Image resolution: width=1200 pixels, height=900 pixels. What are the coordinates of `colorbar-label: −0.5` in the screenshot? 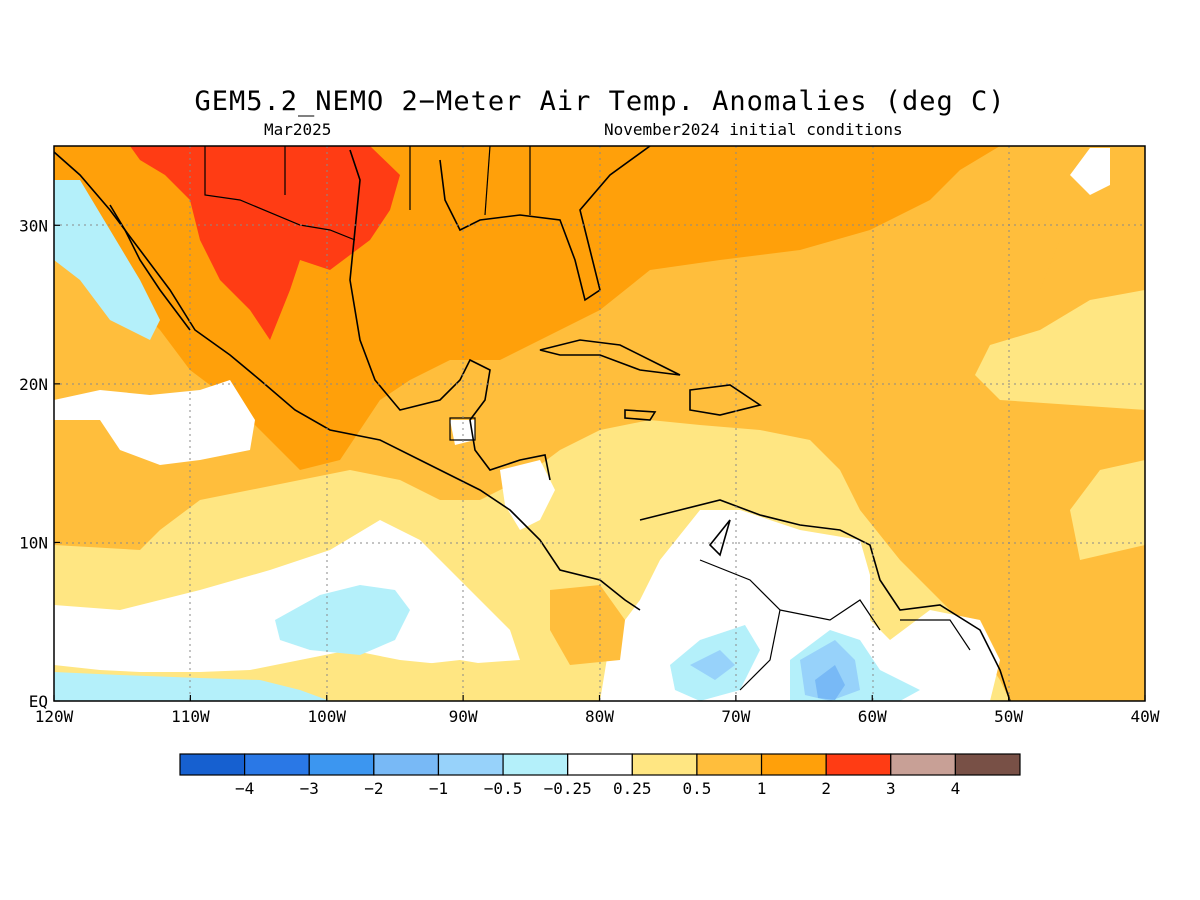 It's located at (503, 788).